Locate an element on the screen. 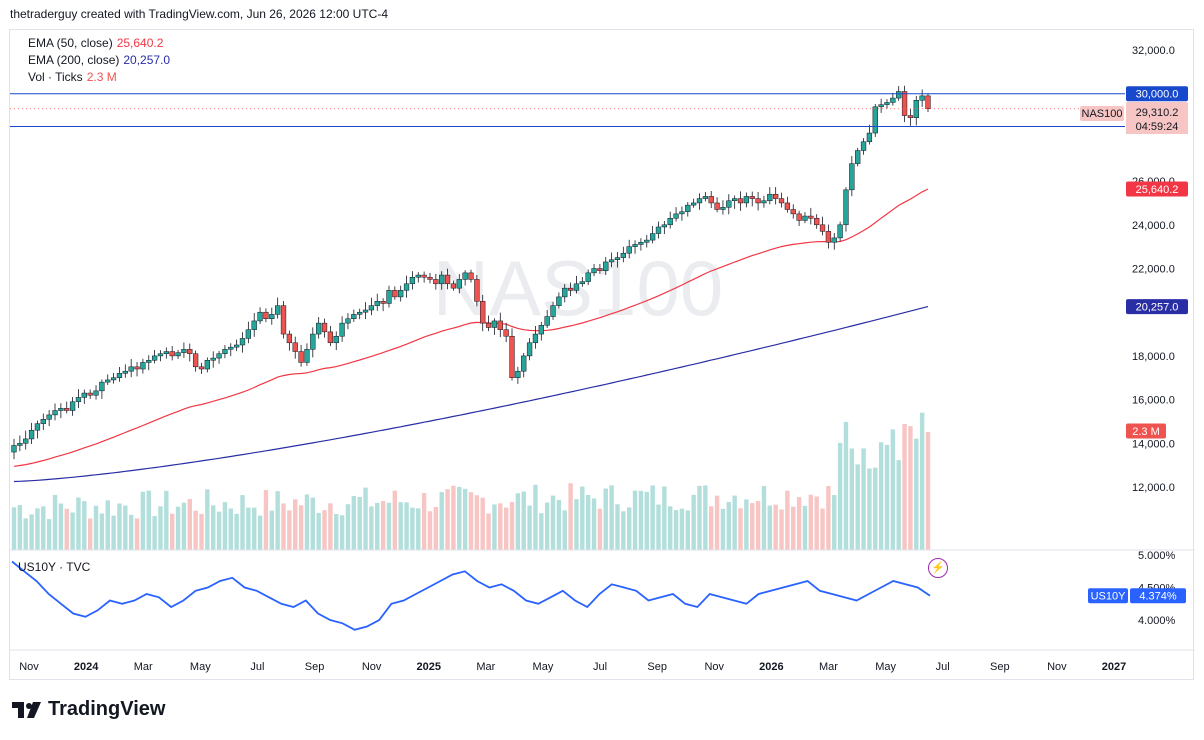 The height and width of the screenshot is (740, 1204). legend-ema50: EMA (50, close) 25,640.2 is located at coordinates (95, 43).